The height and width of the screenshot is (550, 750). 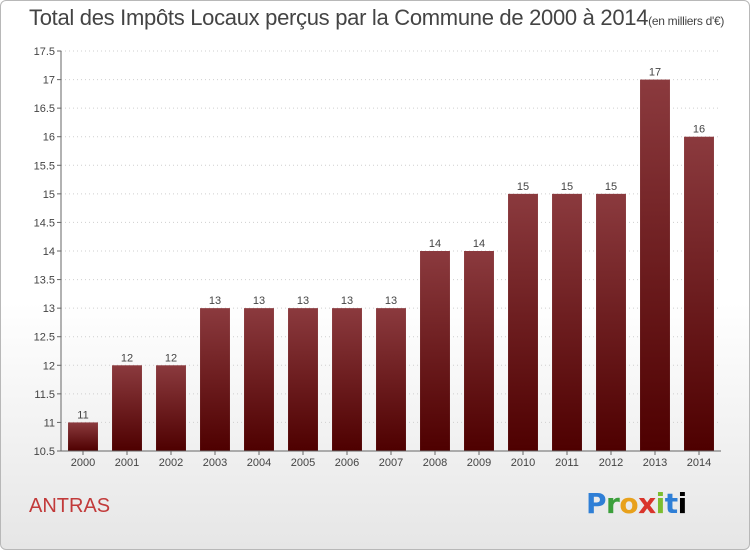 I want to click on y-tick-label: 16.5, so click(x=44, y=109).